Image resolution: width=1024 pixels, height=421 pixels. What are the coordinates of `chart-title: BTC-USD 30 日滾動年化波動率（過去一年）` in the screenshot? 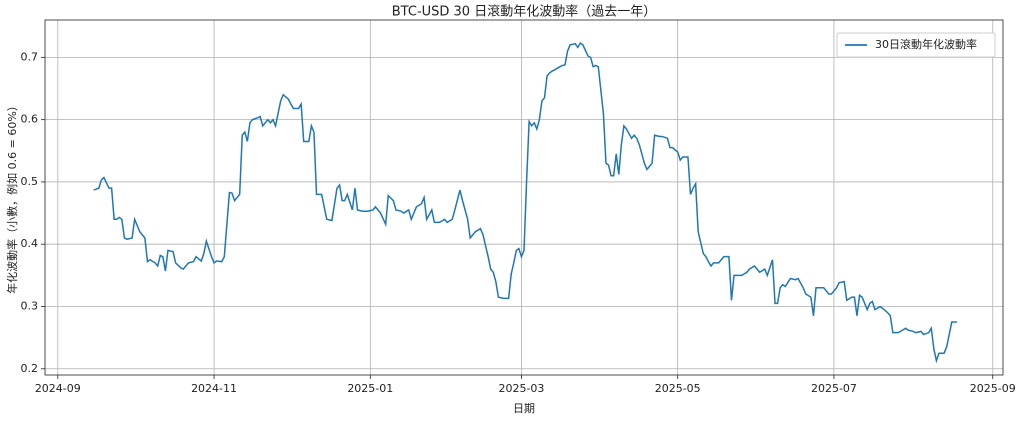 It's located at (524, 12).